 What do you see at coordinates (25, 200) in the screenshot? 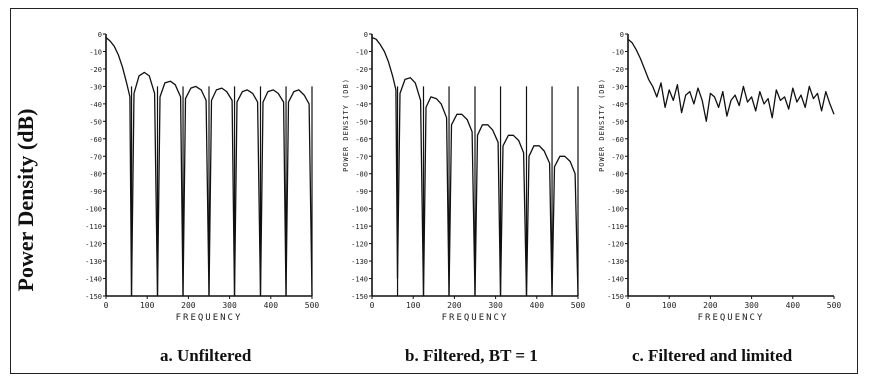
I see `main-y-axis-label: Power Density (dB)` at bounding box center [25, 200].